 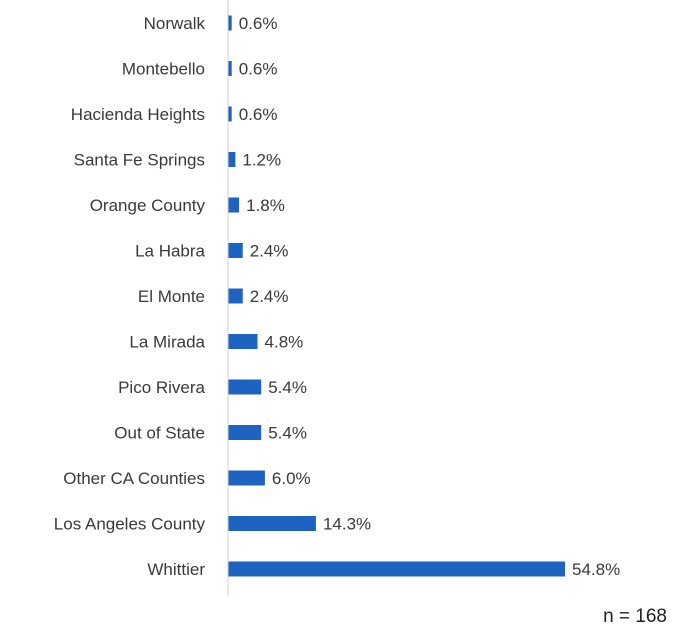 I want to click on category-label-out-of-state: Out of State, so click(x=159, y=433).